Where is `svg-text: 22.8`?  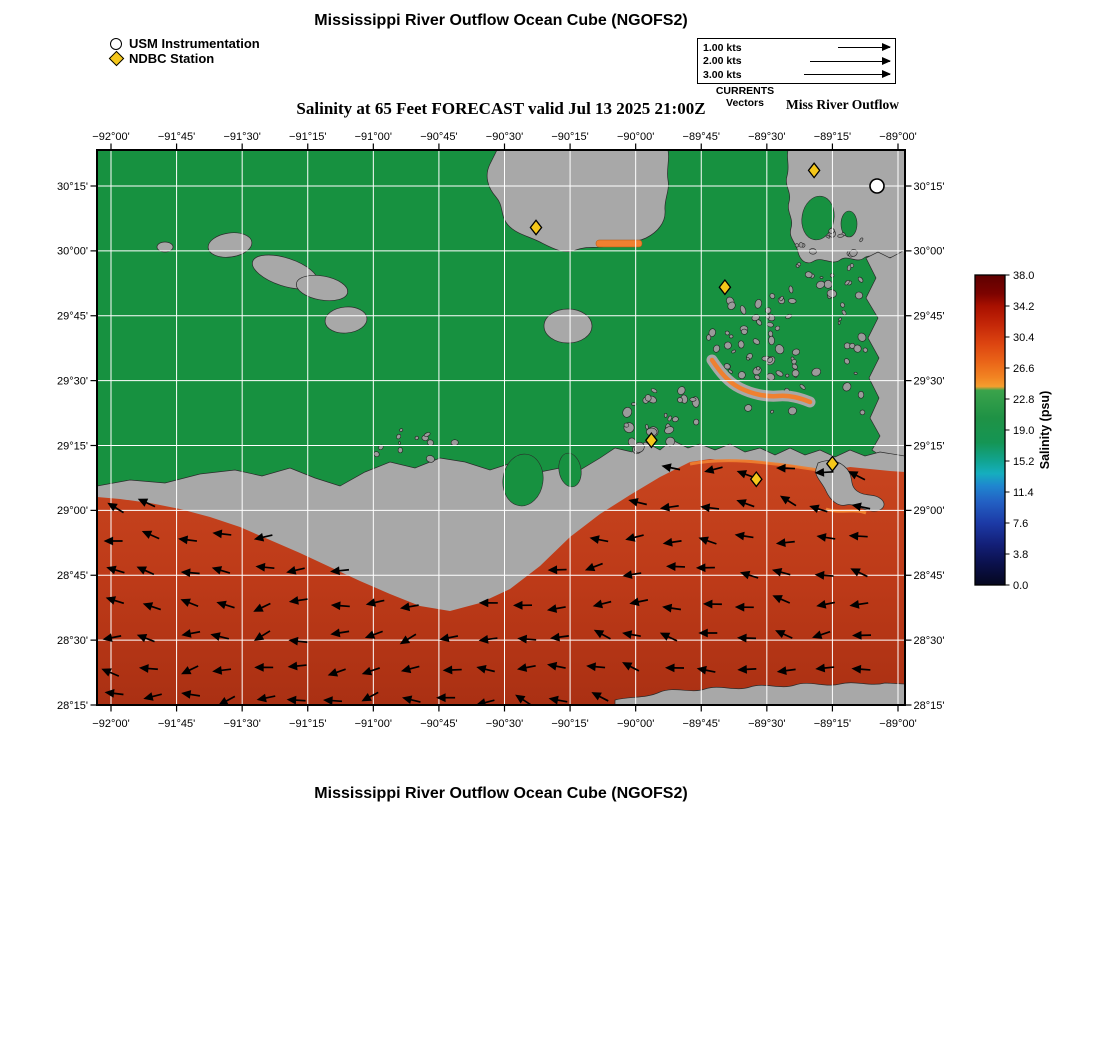
svg-text: 22.8 is located at coordinates (1023, 400).